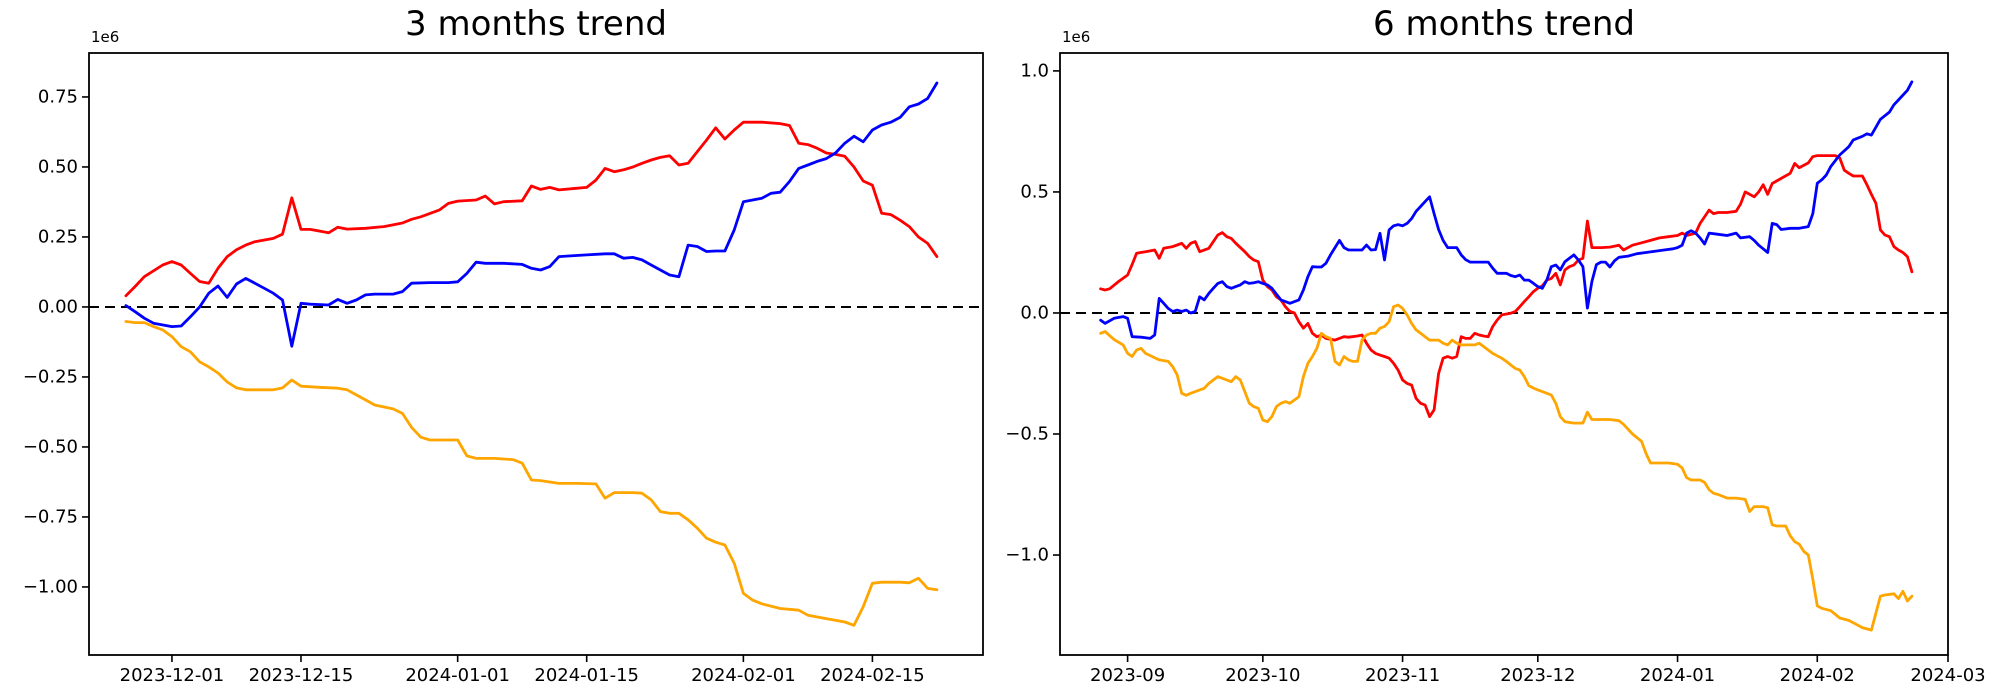  Describe the element at coordinates (301, 675) in the screenshot. I see `x-tick-label: 2023-12-15` at that location.